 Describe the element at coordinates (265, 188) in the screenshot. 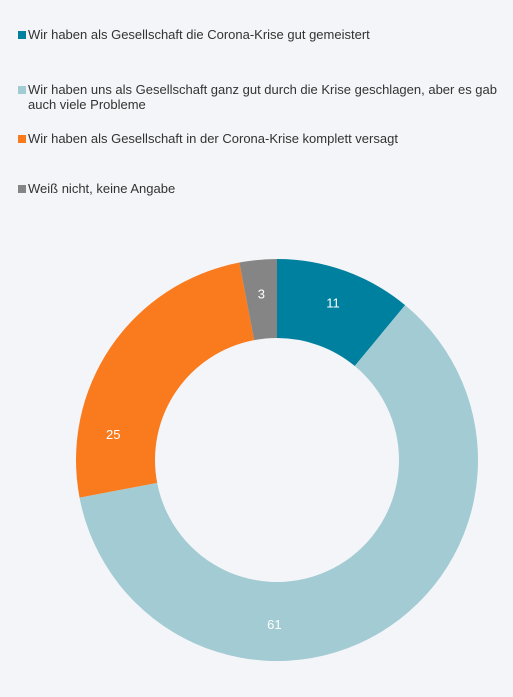

I see `legend-item: Weiß nicht, keine Angabe` at that location.